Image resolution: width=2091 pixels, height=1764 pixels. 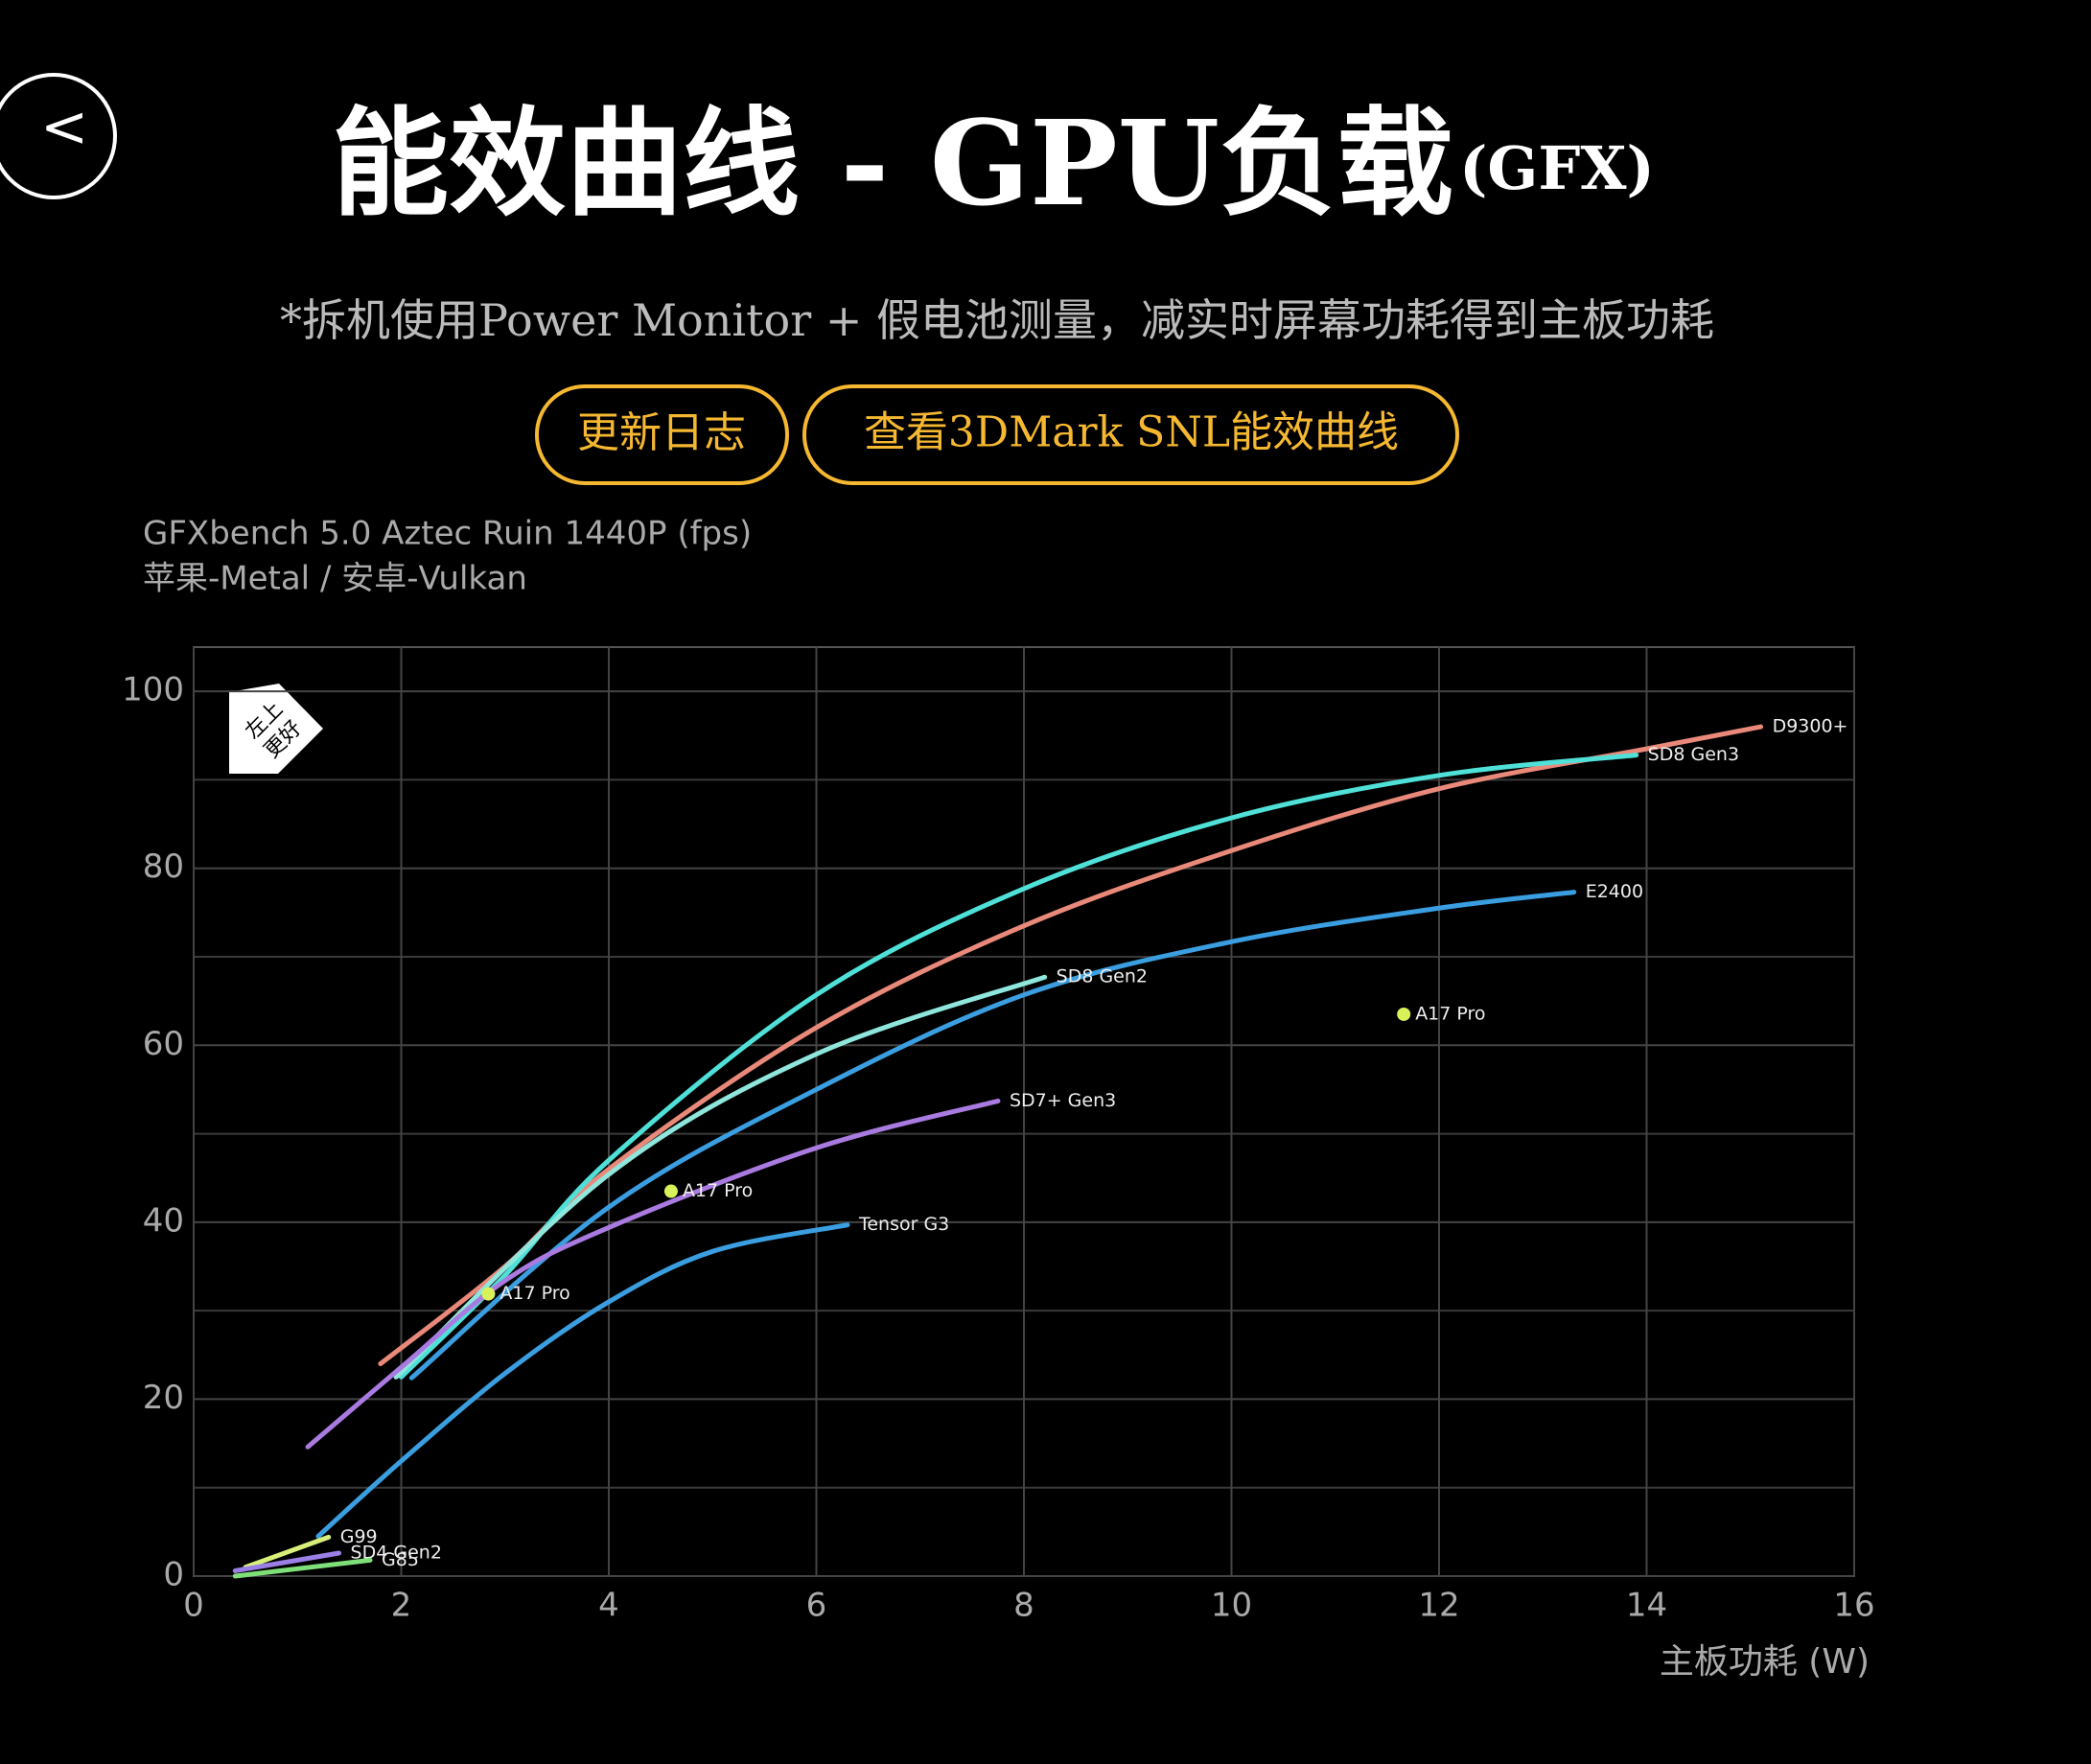 I want to click on x-tick-label: 12, so click(x=1438, y=1606).